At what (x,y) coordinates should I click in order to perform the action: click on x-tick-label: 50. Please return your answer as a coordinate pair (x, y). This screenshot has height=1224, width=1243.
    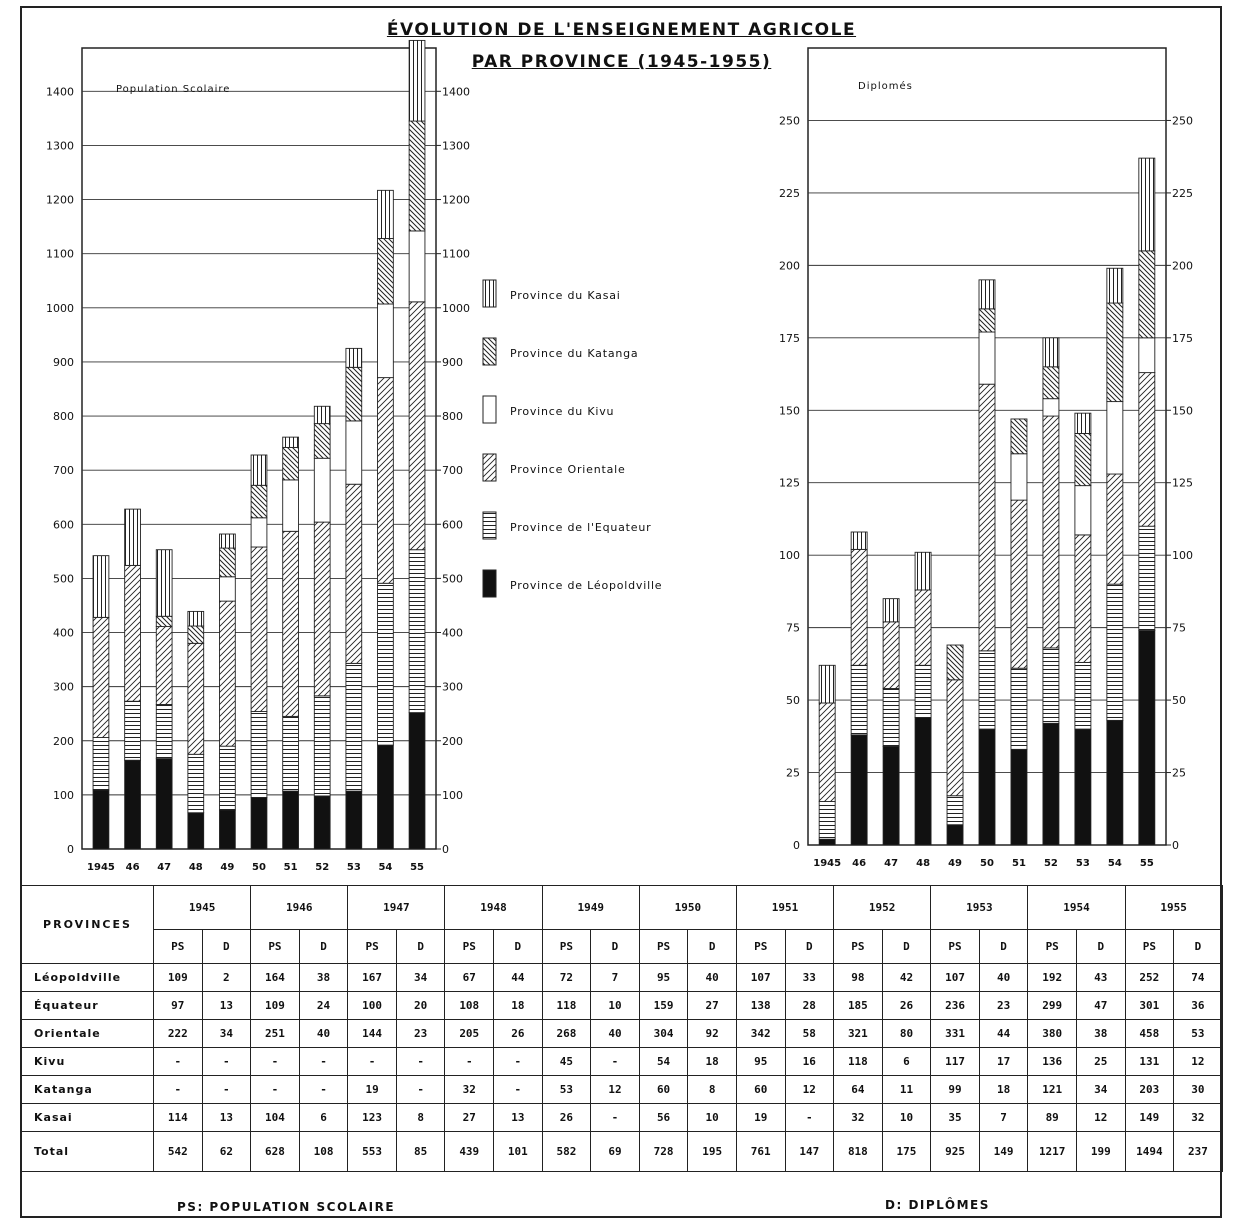
    Looking at the image, I should click on (987, 863).